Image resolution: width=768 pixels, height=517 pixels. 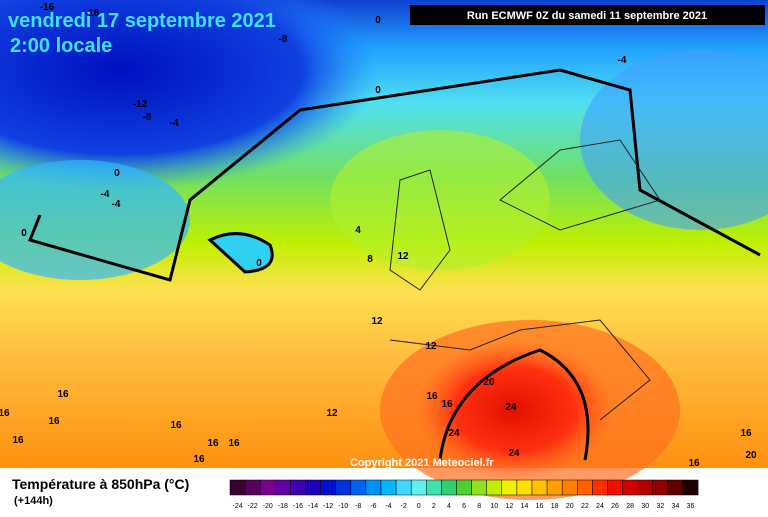 I want to click on date: vendredi 17 septembre 2021, so click(x=142, y=21).